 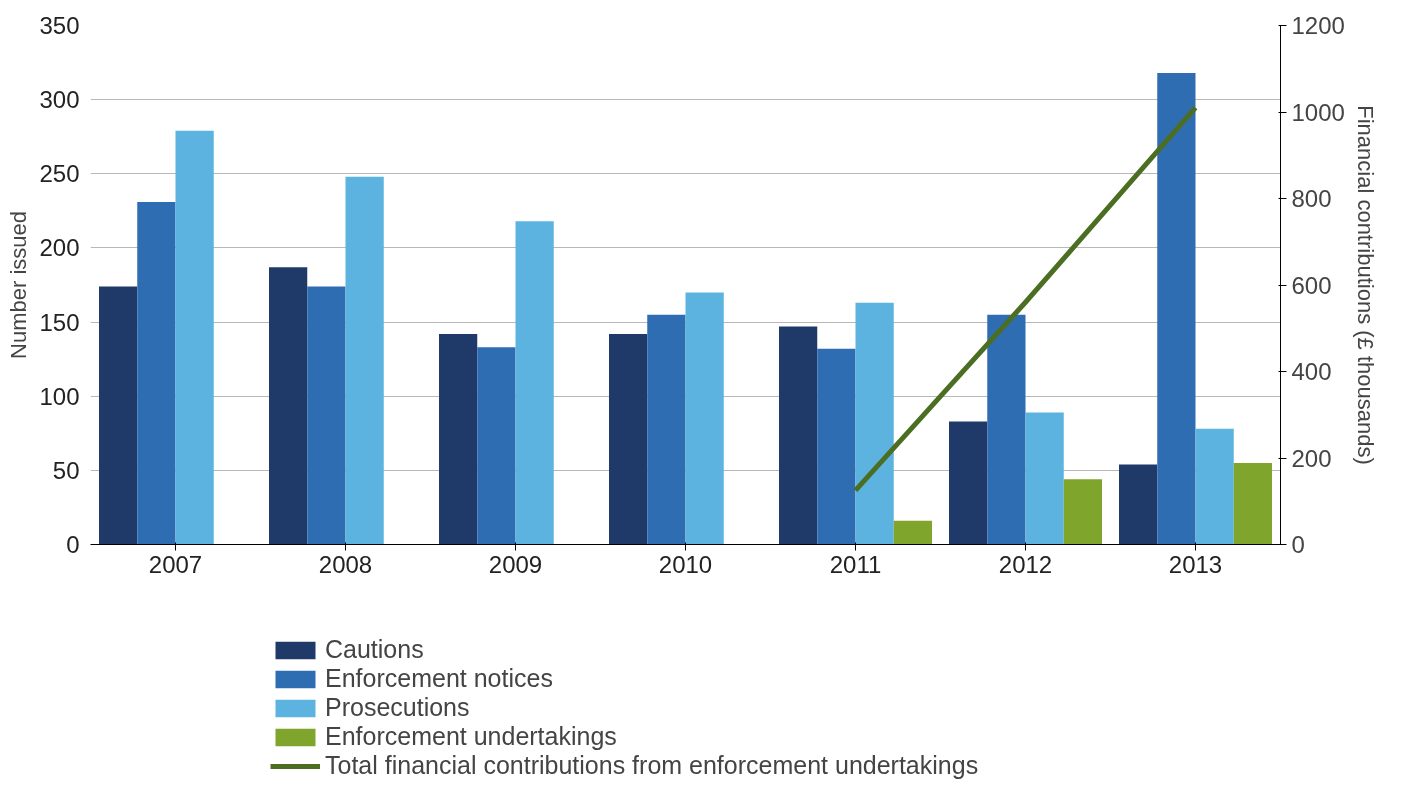 What do you see at coordinates (374, 649) in the screenshot?
I see `legend-label: Cautions` at bounding box center [374, 649].